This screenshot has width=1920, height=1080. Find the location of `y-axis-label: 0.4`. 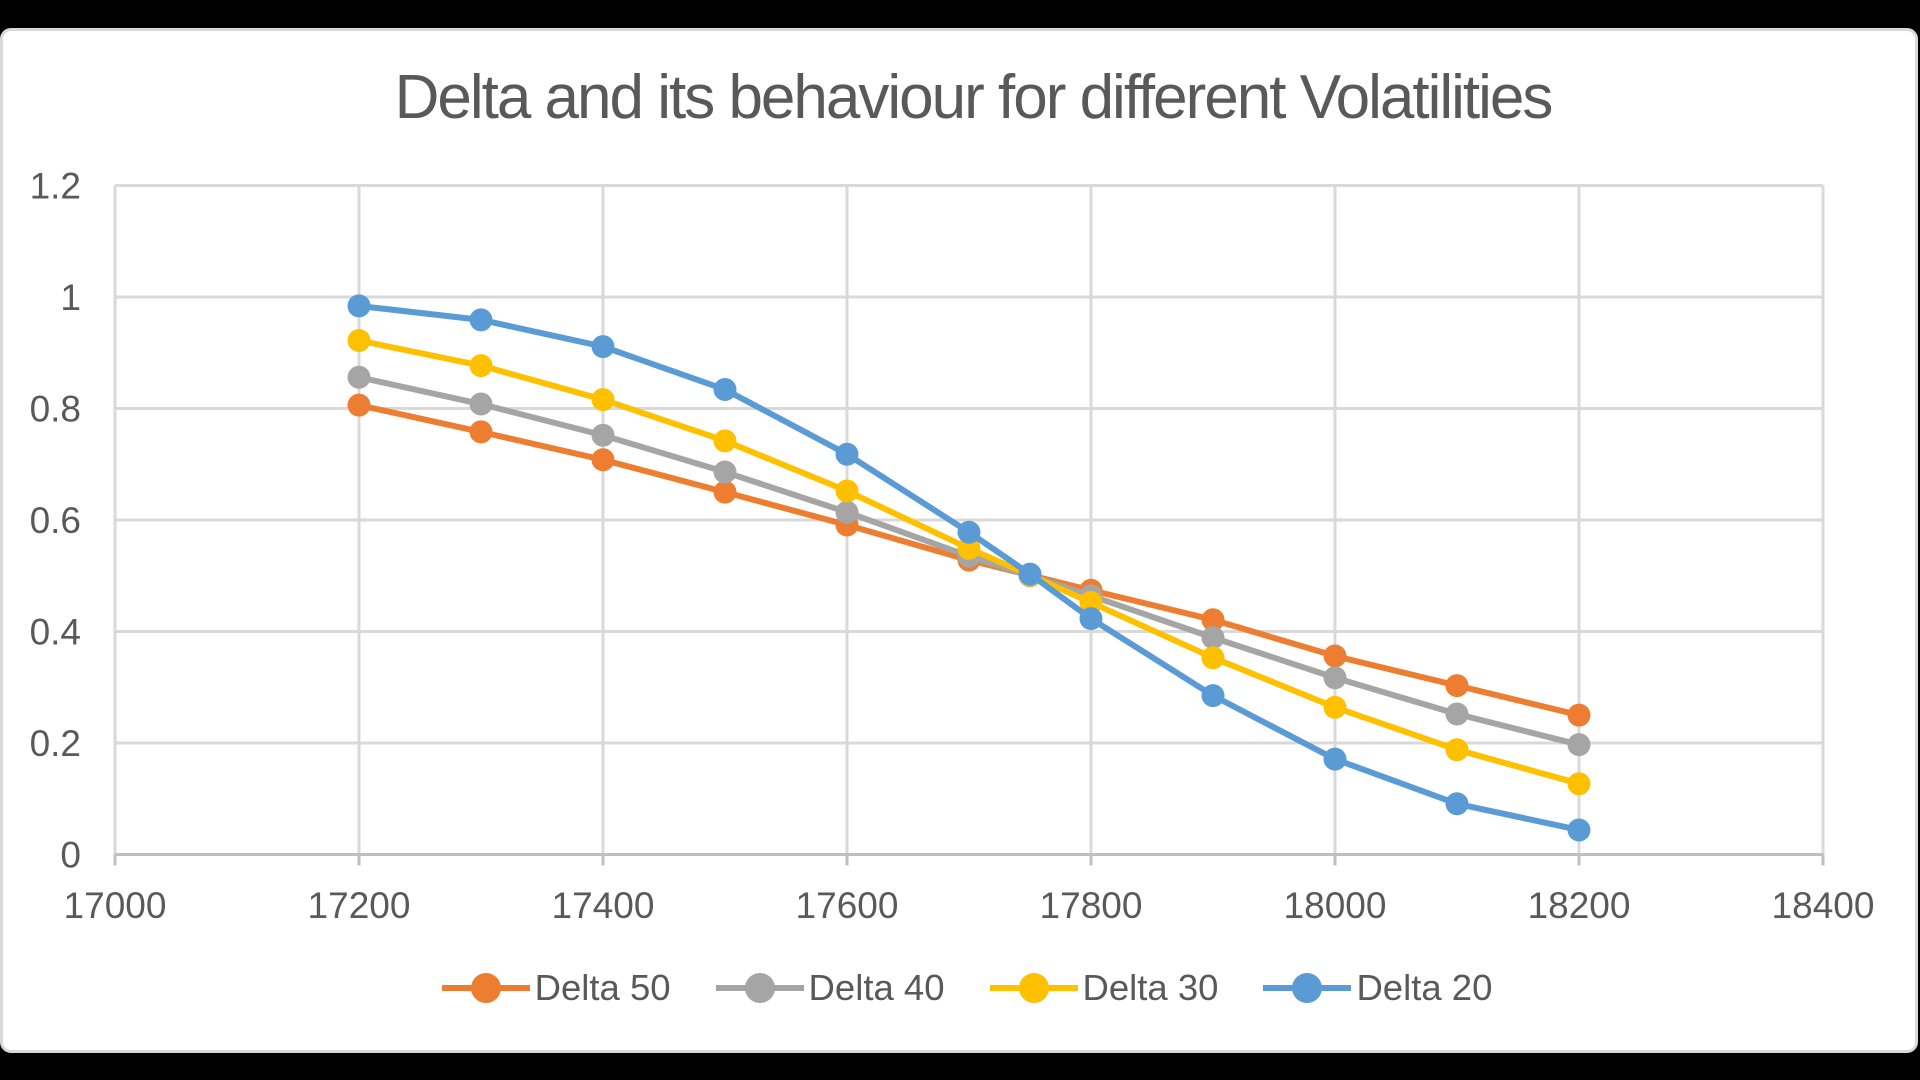

y-axis-label: 0.4 is located at coordinates (55, 632).